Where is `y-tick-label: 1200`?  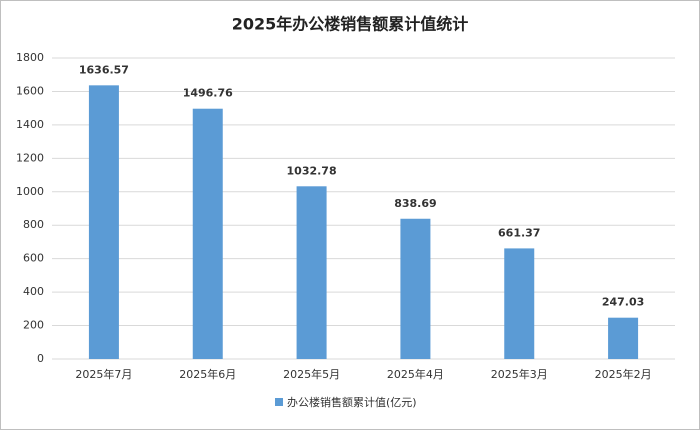
y-tick-label: 1200 is located at coordinates (30, 157).